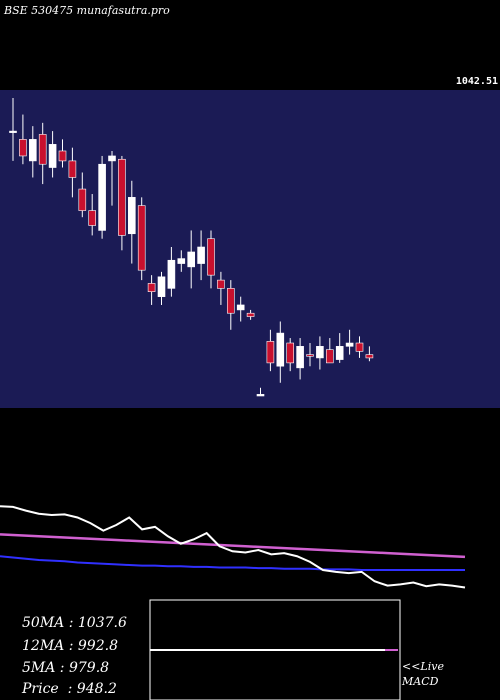 The image size is (500, 700). I want to click on chart-title: BSE 530475 munafasutra.pro, so click(87, 10).